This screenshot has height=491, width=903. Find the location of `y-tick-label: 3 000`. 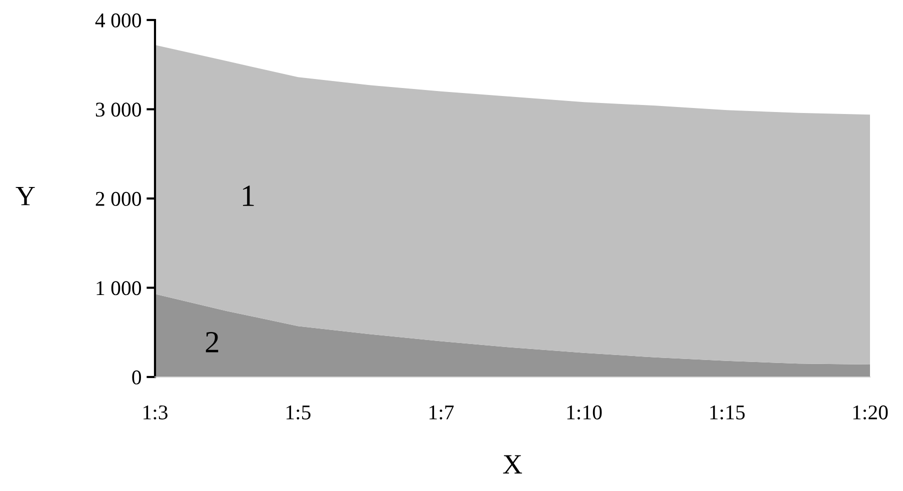

y-tick-label: 3 000 is located at coordinates (119, 109).